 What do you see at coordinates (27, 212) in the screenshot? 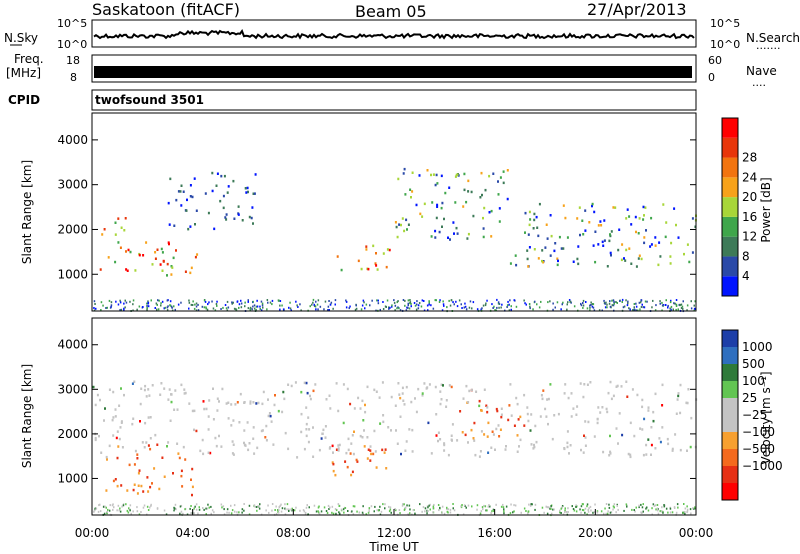
I see `power-y-axis-label: Slant Range [km]` at bounding box center [27, 212].